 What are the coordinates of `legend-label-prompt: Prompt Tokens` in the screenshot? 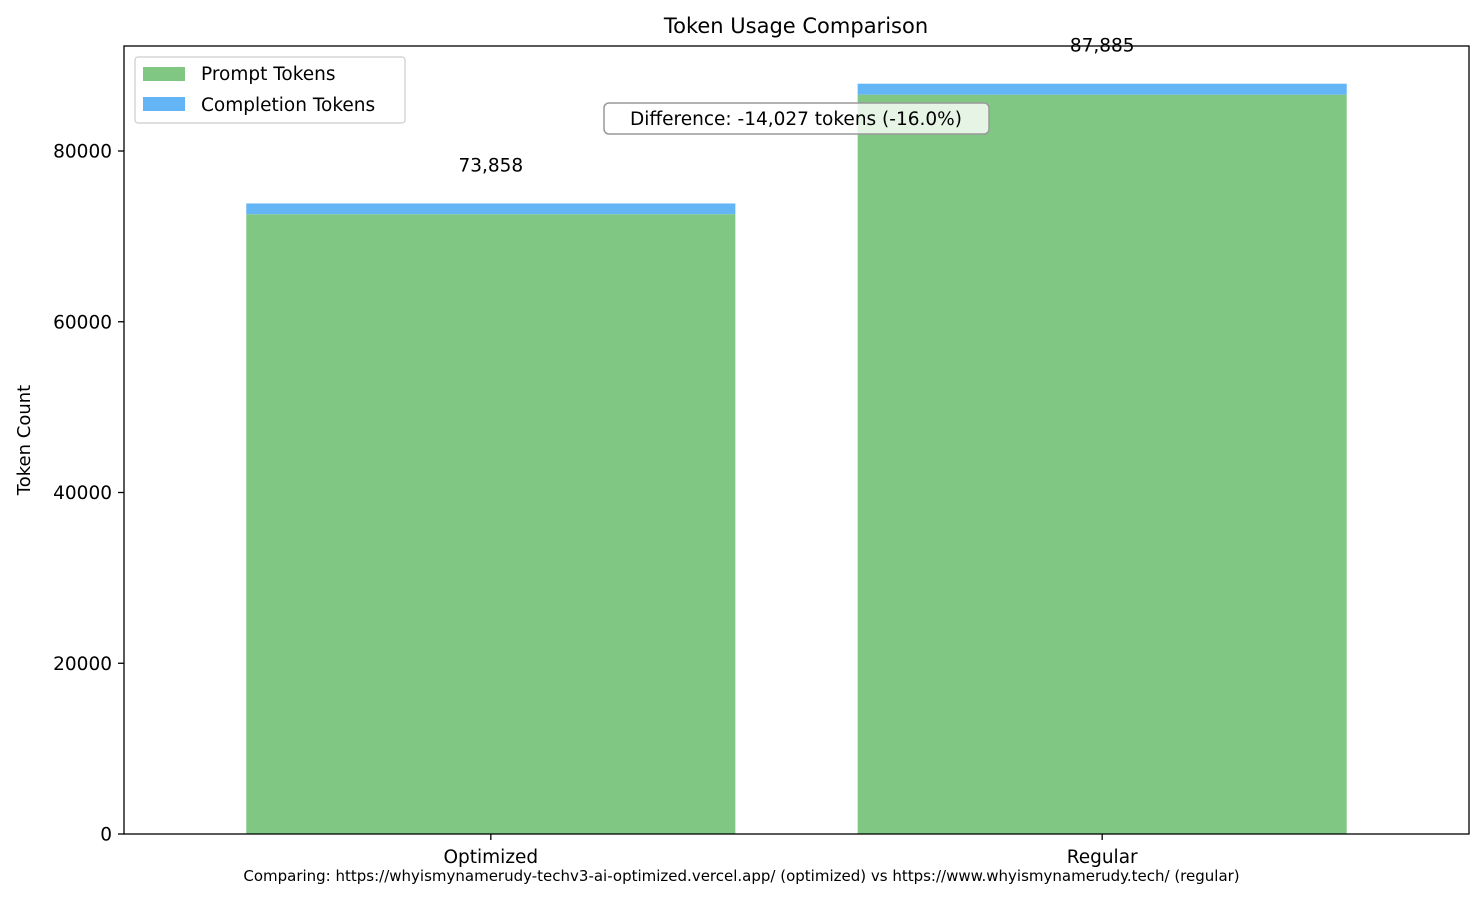 It's located at (268, 74).